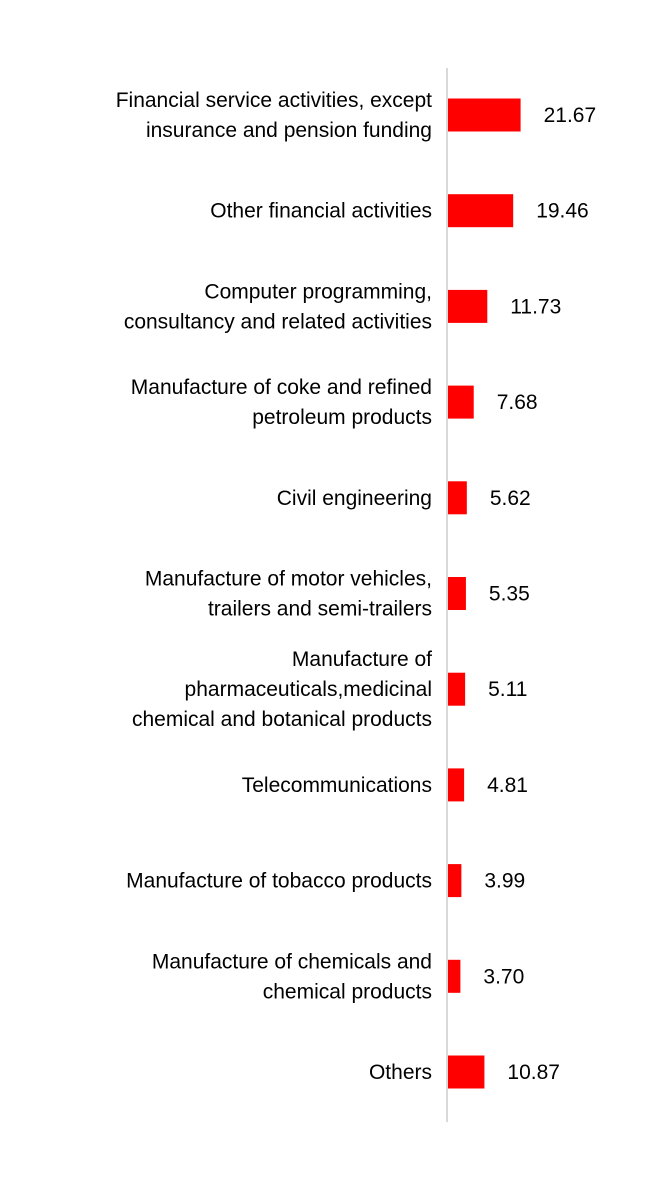  Describe the element at coordinates (504, 881) in the screenshot. I see `value-label: 3.99` at that location.